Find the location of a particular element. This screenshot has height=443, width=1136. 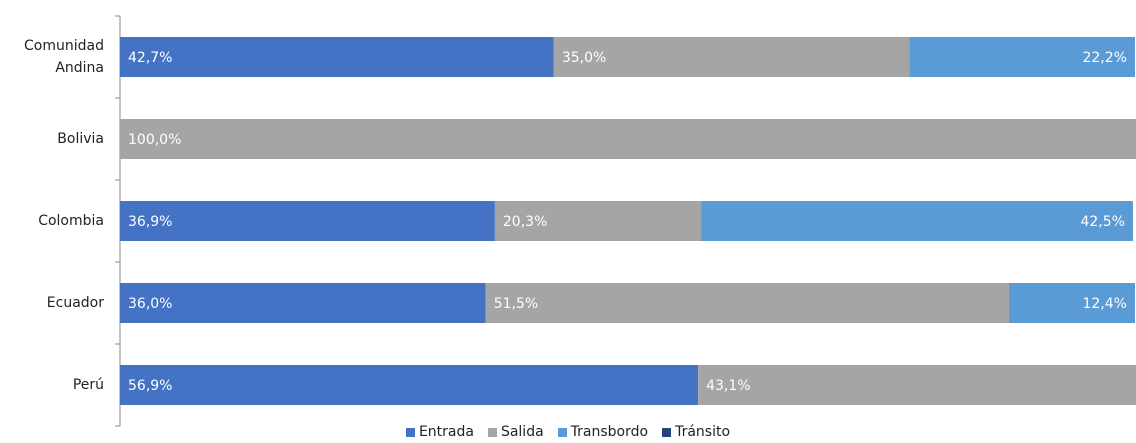

category-label: Colombia is located at coordinates (71, 221).